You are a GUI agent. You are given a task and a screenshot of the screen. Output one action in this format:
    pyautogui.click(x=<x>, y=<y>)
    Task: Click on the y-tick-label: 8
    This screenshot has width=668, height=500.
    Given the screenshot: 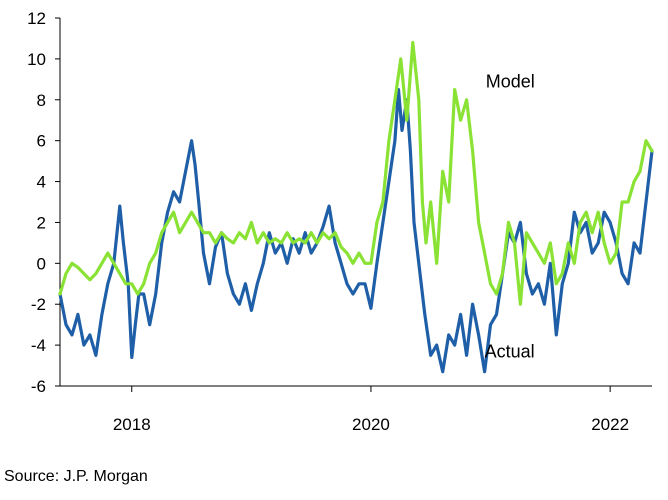 What is the action you would take?
    pyautogui.click(x=41, y=100)
    